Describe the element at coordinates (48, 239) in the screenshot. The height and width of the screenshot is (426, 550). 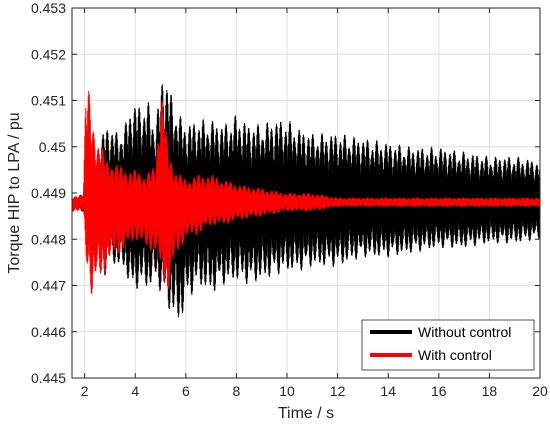
I see `y-tick-label: 0.448` at that location.